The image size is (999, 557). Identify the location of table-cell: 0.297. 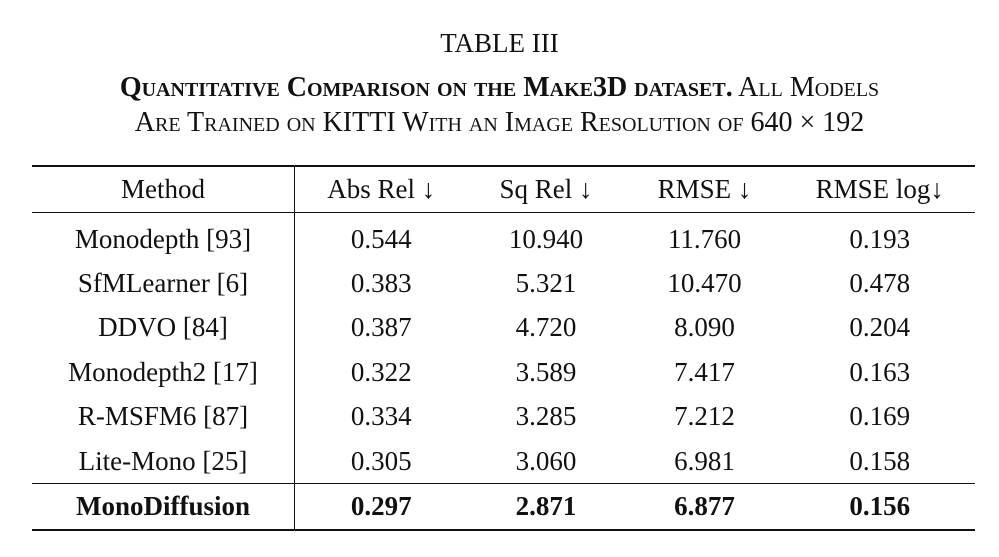
(381, 507).